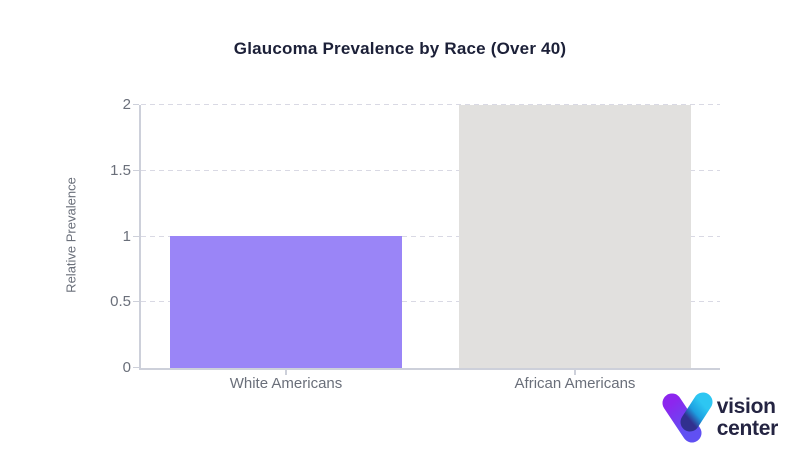 Image resolution: width=800 pixels, height=470 pixels. Describe the element at coordinates (126, 104) in the screenshot. I see `y-axis-tick-label: 2` at that location.